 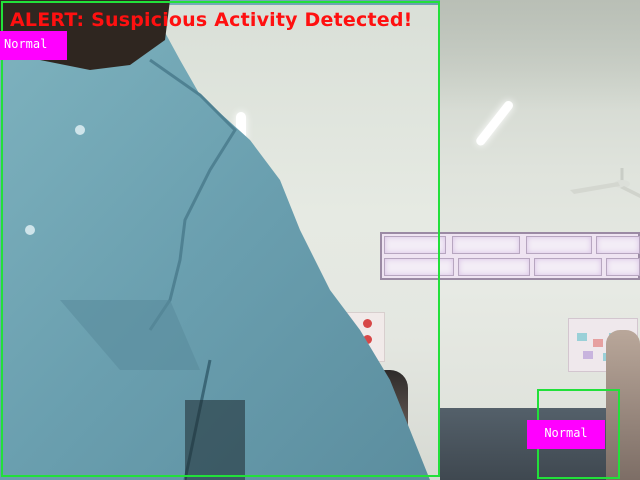 What do you see at coordinates (623, 405) in the screenshot?
I see `background-person` at bounding box center [623, 405].